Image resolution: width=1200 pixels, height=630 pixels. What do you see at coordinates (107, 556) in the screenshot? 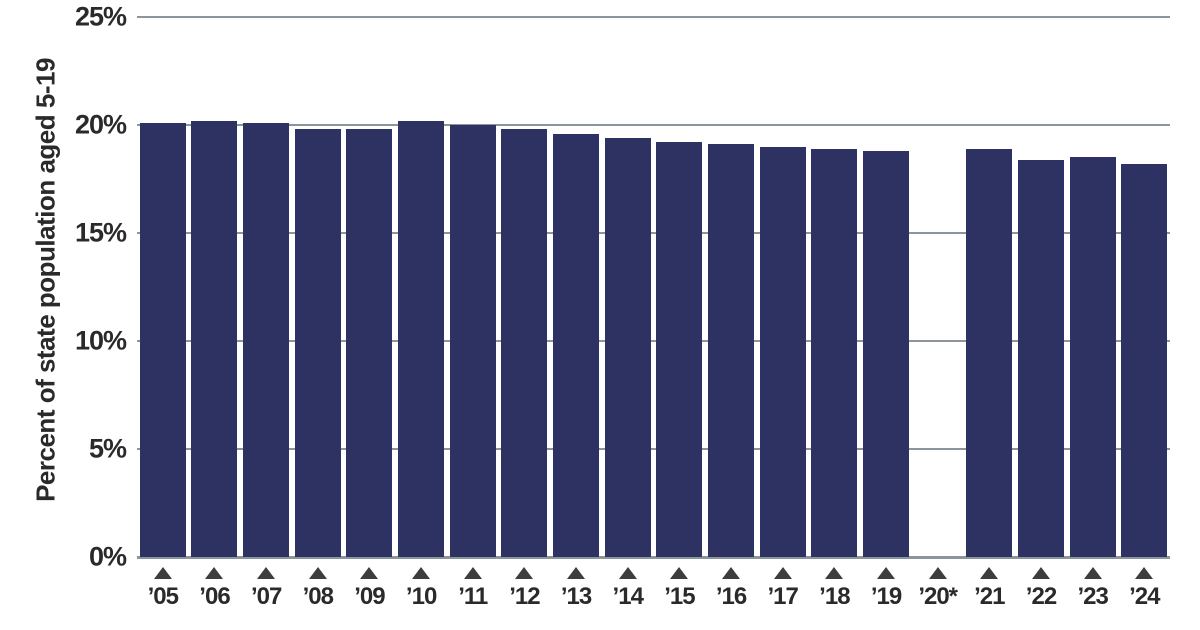
I see `y-tick-label-0: 0%` at bounding box center [107, 556].